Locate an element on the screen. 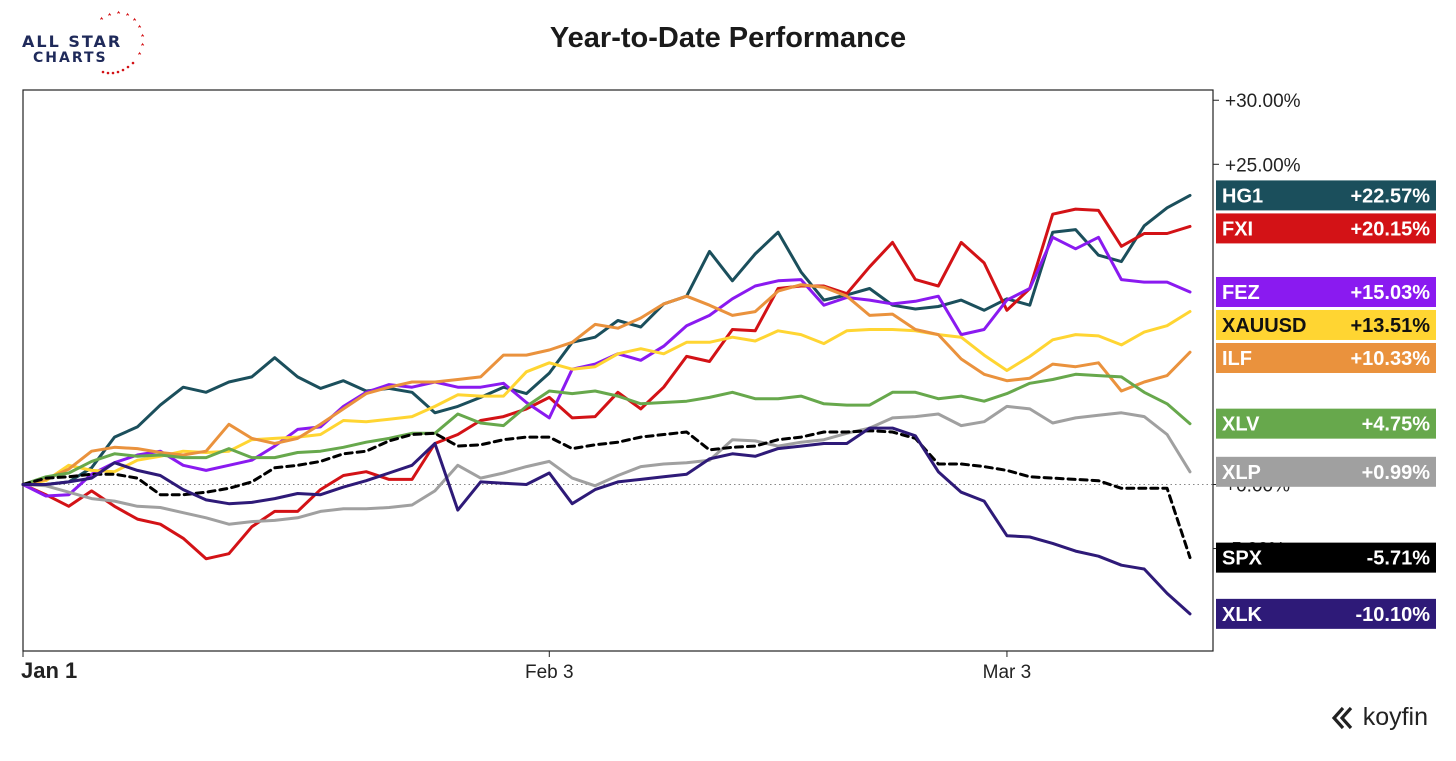 Image resolution: width=1456 pixels, height=761 pixels. series-value-fxi: +20.15% is located at coordinates (1390, 229).